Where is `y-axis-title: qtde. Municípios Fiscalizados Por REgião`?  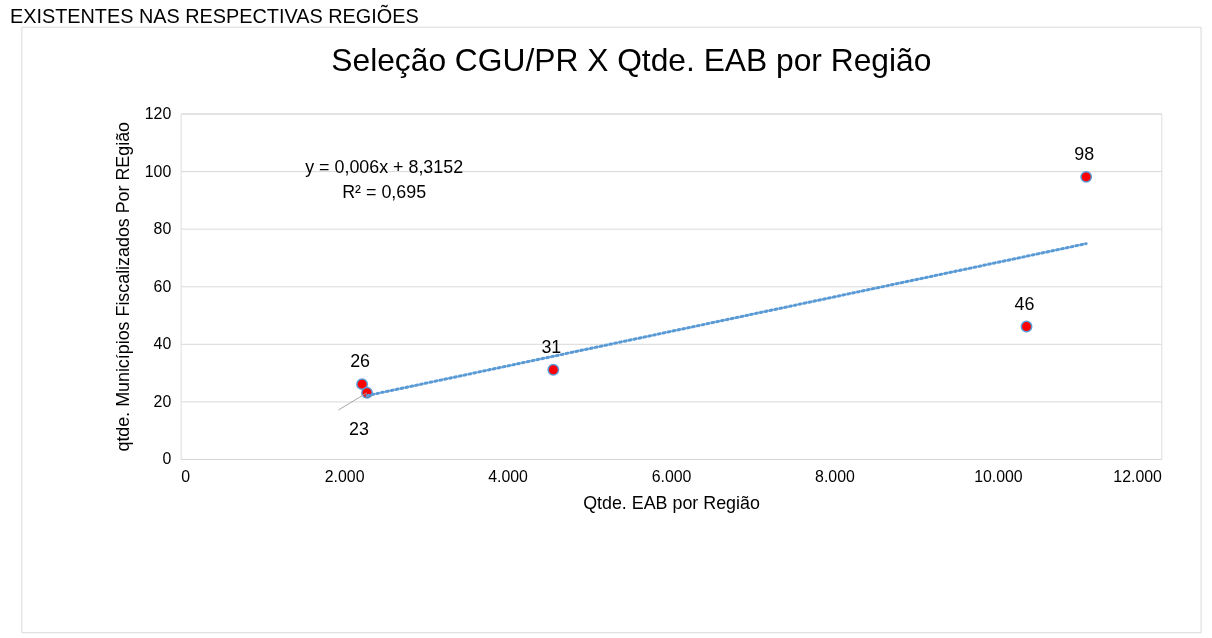
y-axis-title: qtde. Municípios Fiscalizados Por REgião is located at coordinates (122, 286).